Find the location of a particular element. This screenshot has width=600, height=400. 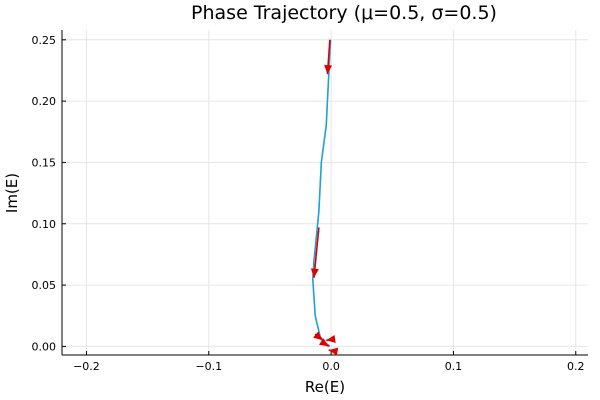

x-axis-label: Re(E) is located at coordinates (325, 387).